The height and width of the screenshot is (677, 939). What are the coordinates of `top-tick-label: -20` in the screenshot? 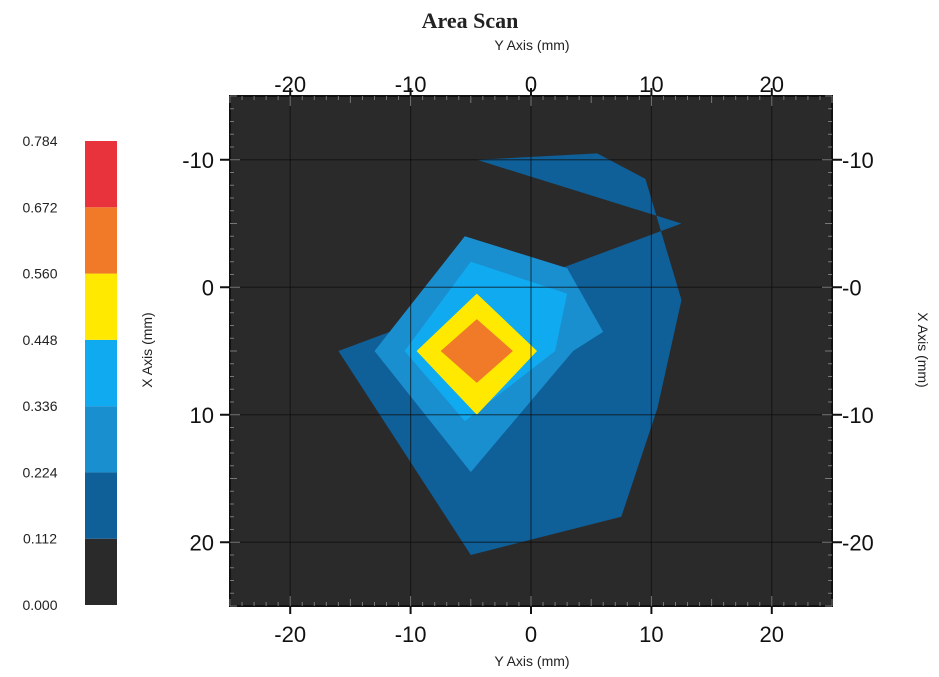 It's located at (290, 84).